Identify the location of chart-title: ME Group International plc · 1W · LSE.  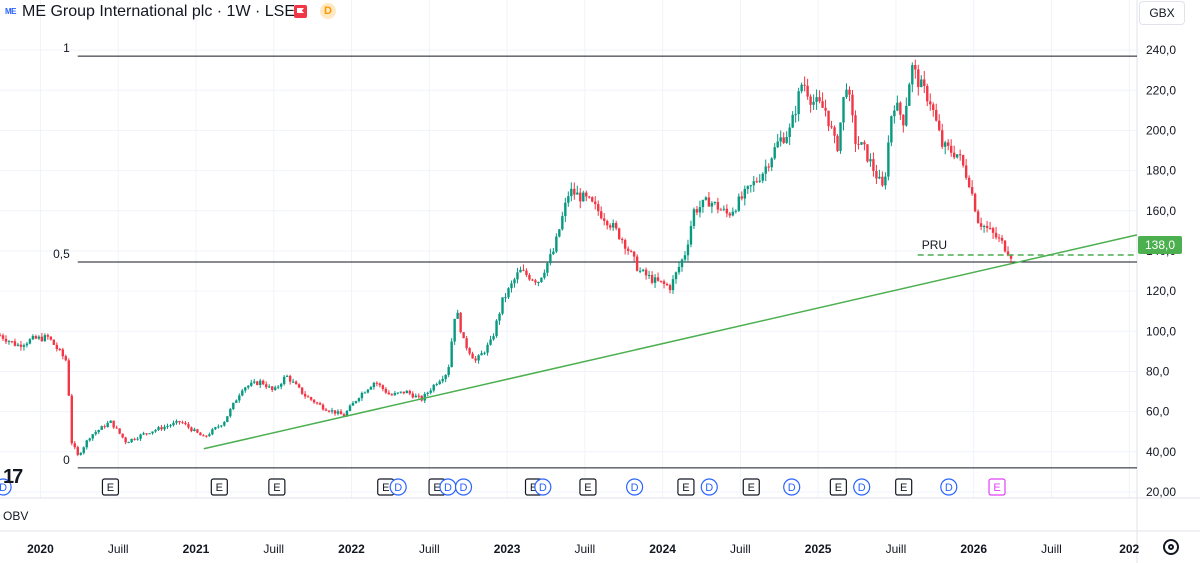
(158, 11).